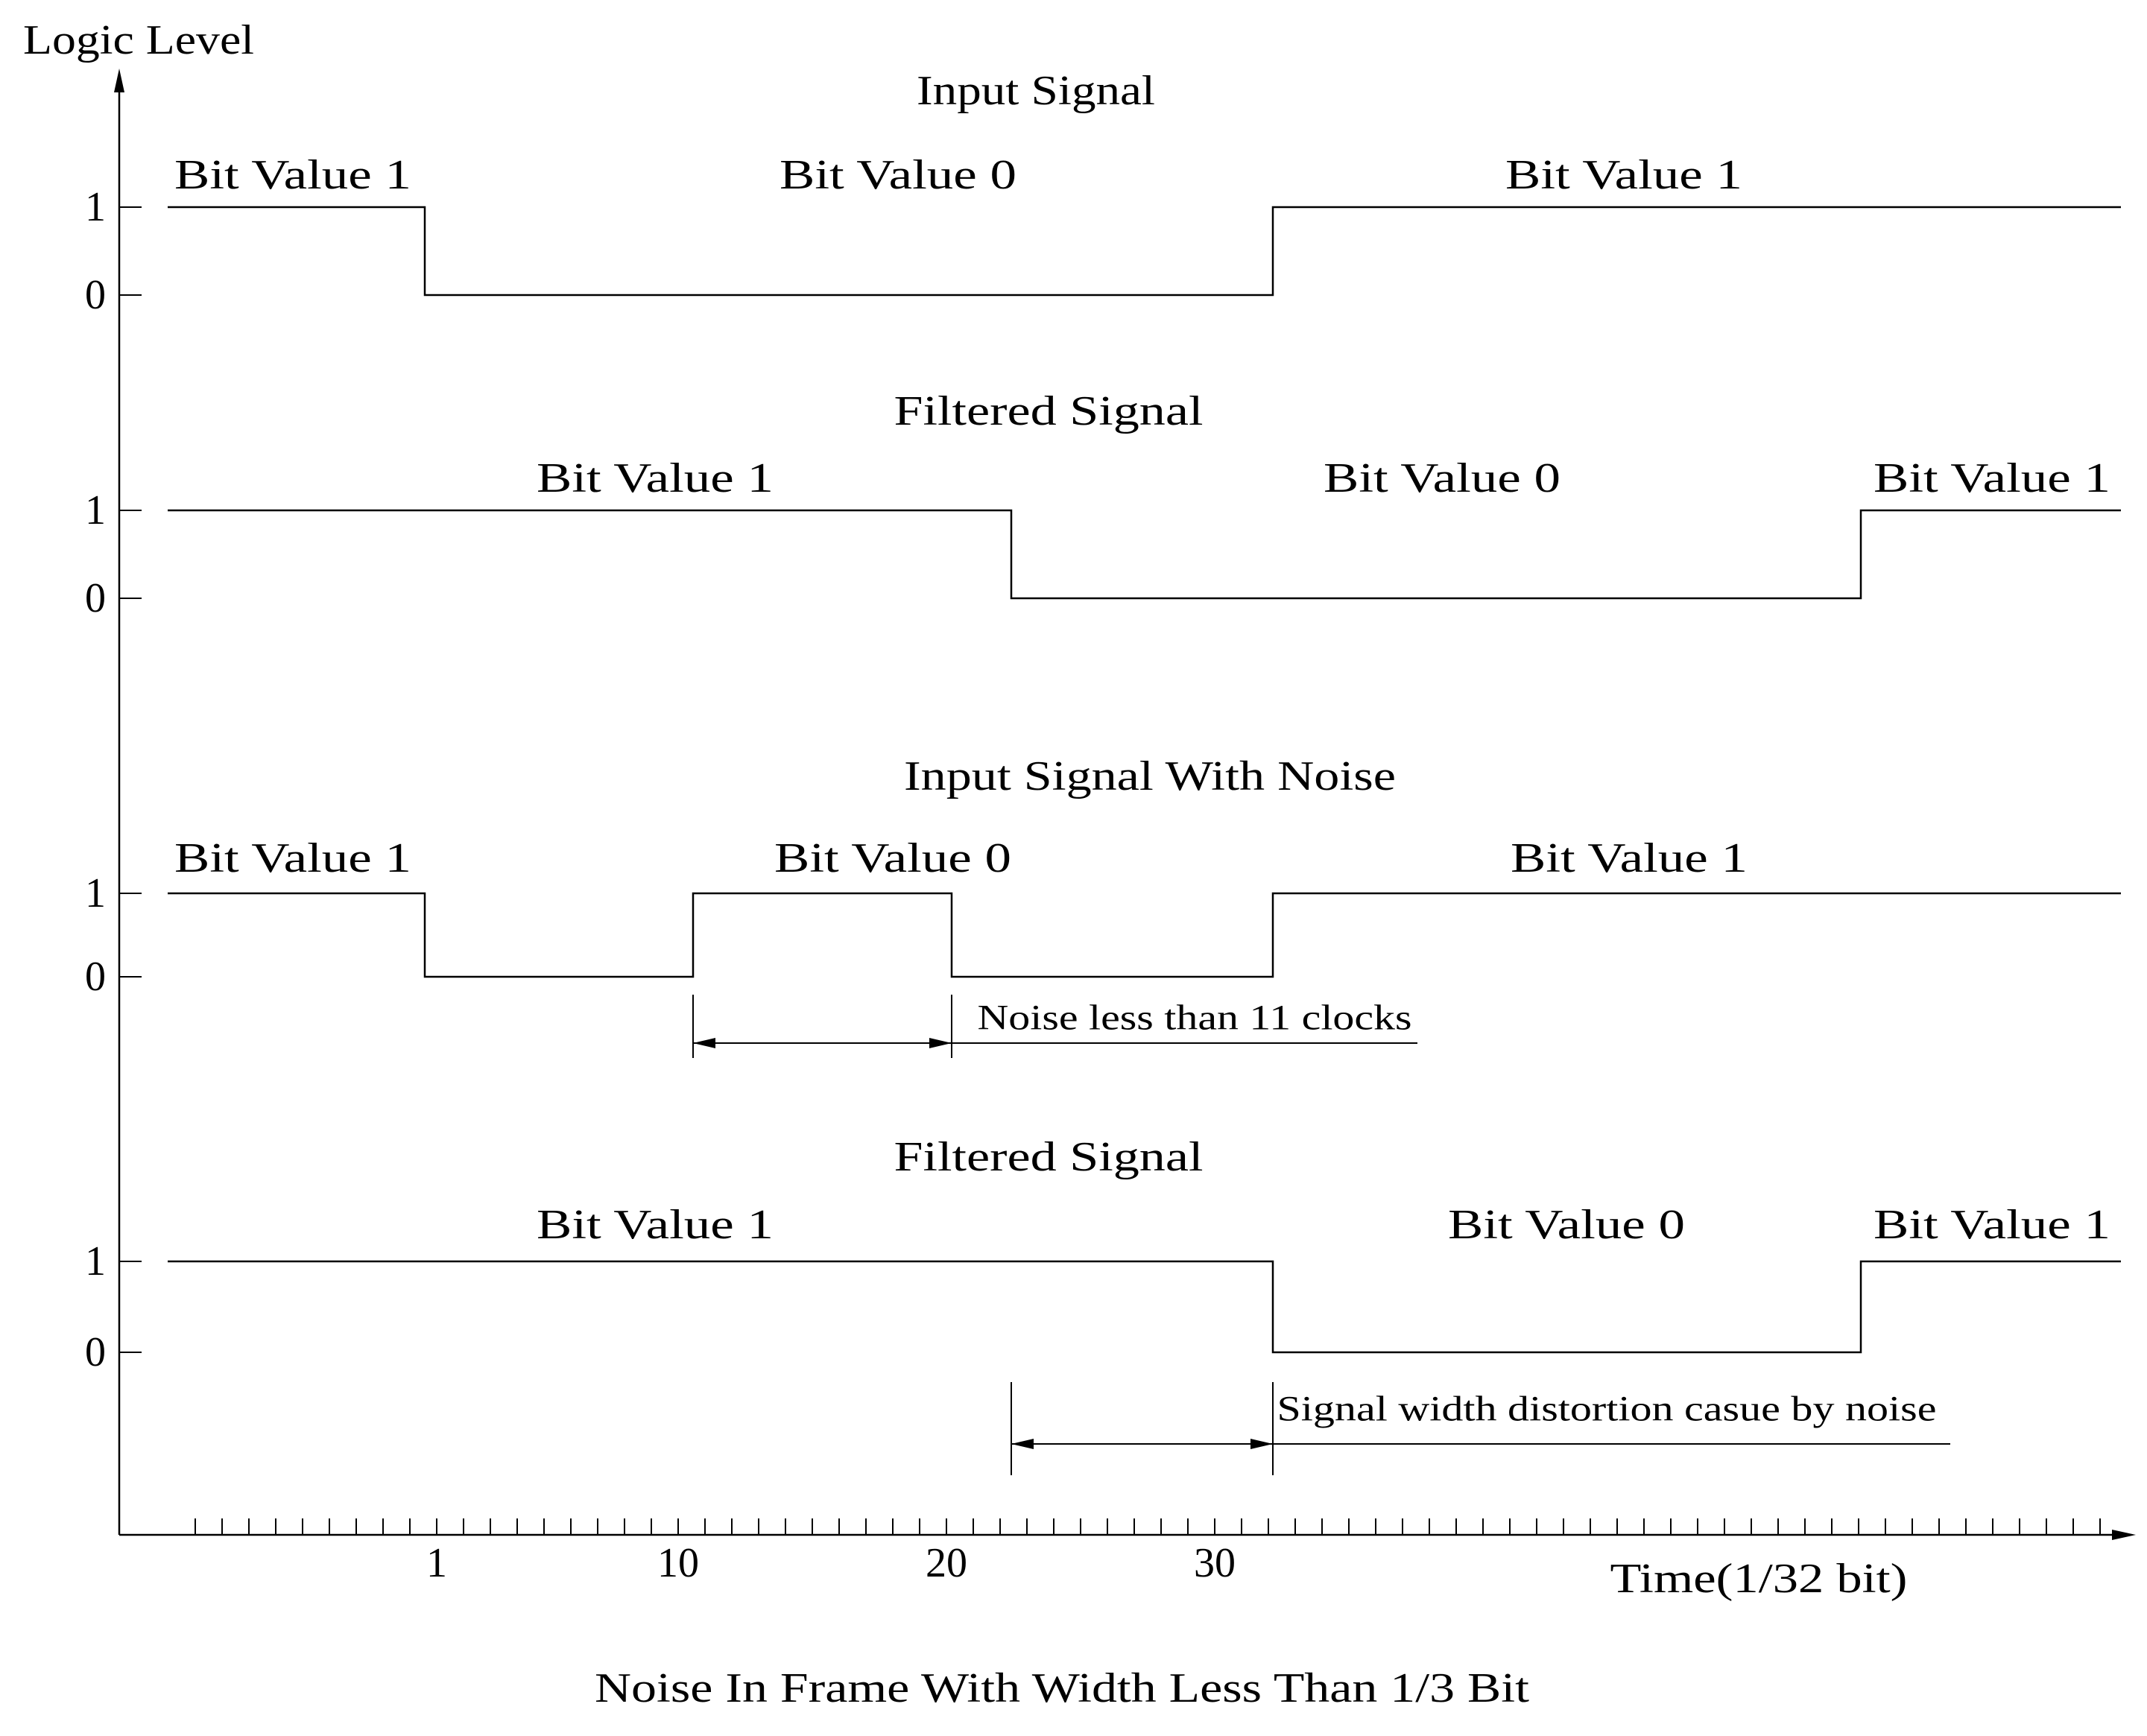 This screenshot has width=2147, height=1736. What do you see at coordinates (1144, 1307) in the screenshot?
I see `waveform-filtered-signal-with-distortion` at bounding box center [1144, 1307].